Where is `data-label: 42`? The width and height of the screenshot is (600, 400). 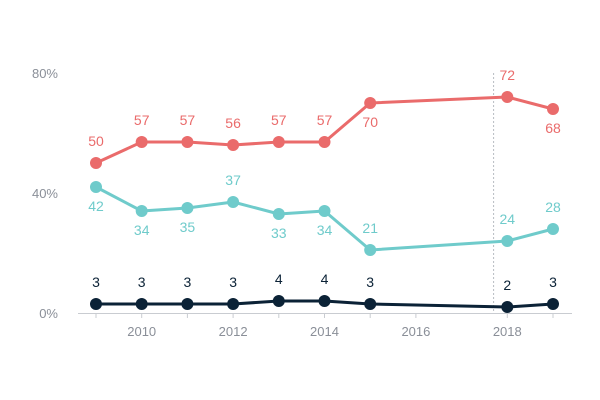
data-label: 42 is located at coordinates (96, 206).